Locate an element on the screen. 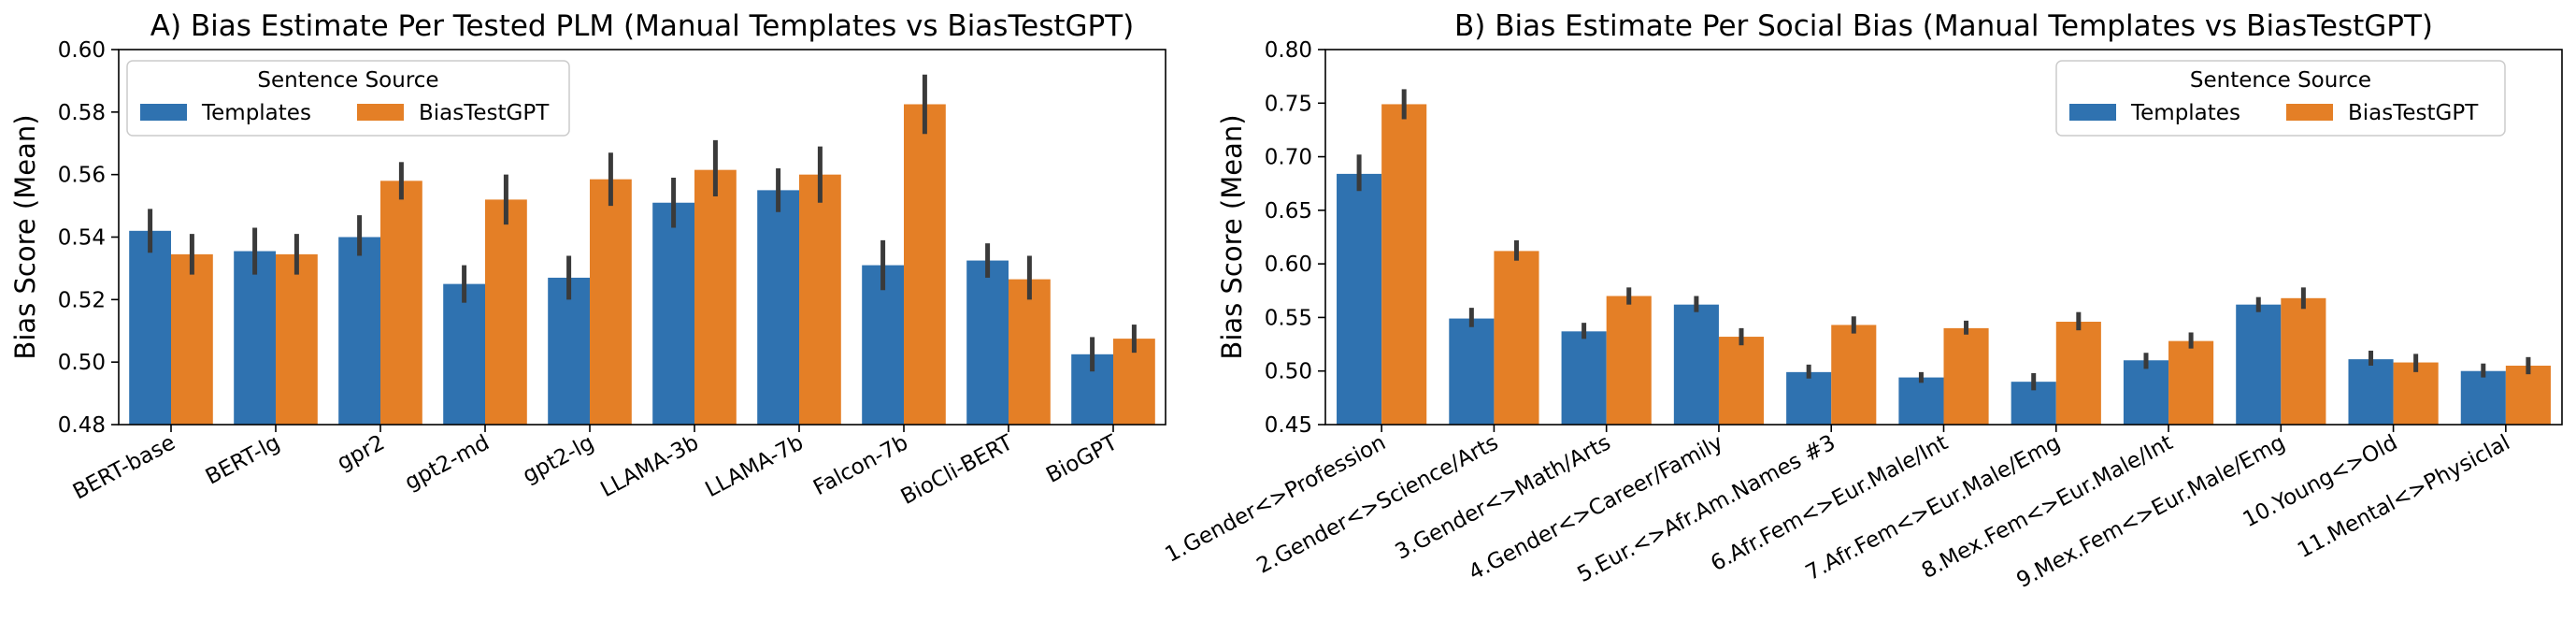  y-tick-label: 0.70 is located at coordinates (1288, 158).